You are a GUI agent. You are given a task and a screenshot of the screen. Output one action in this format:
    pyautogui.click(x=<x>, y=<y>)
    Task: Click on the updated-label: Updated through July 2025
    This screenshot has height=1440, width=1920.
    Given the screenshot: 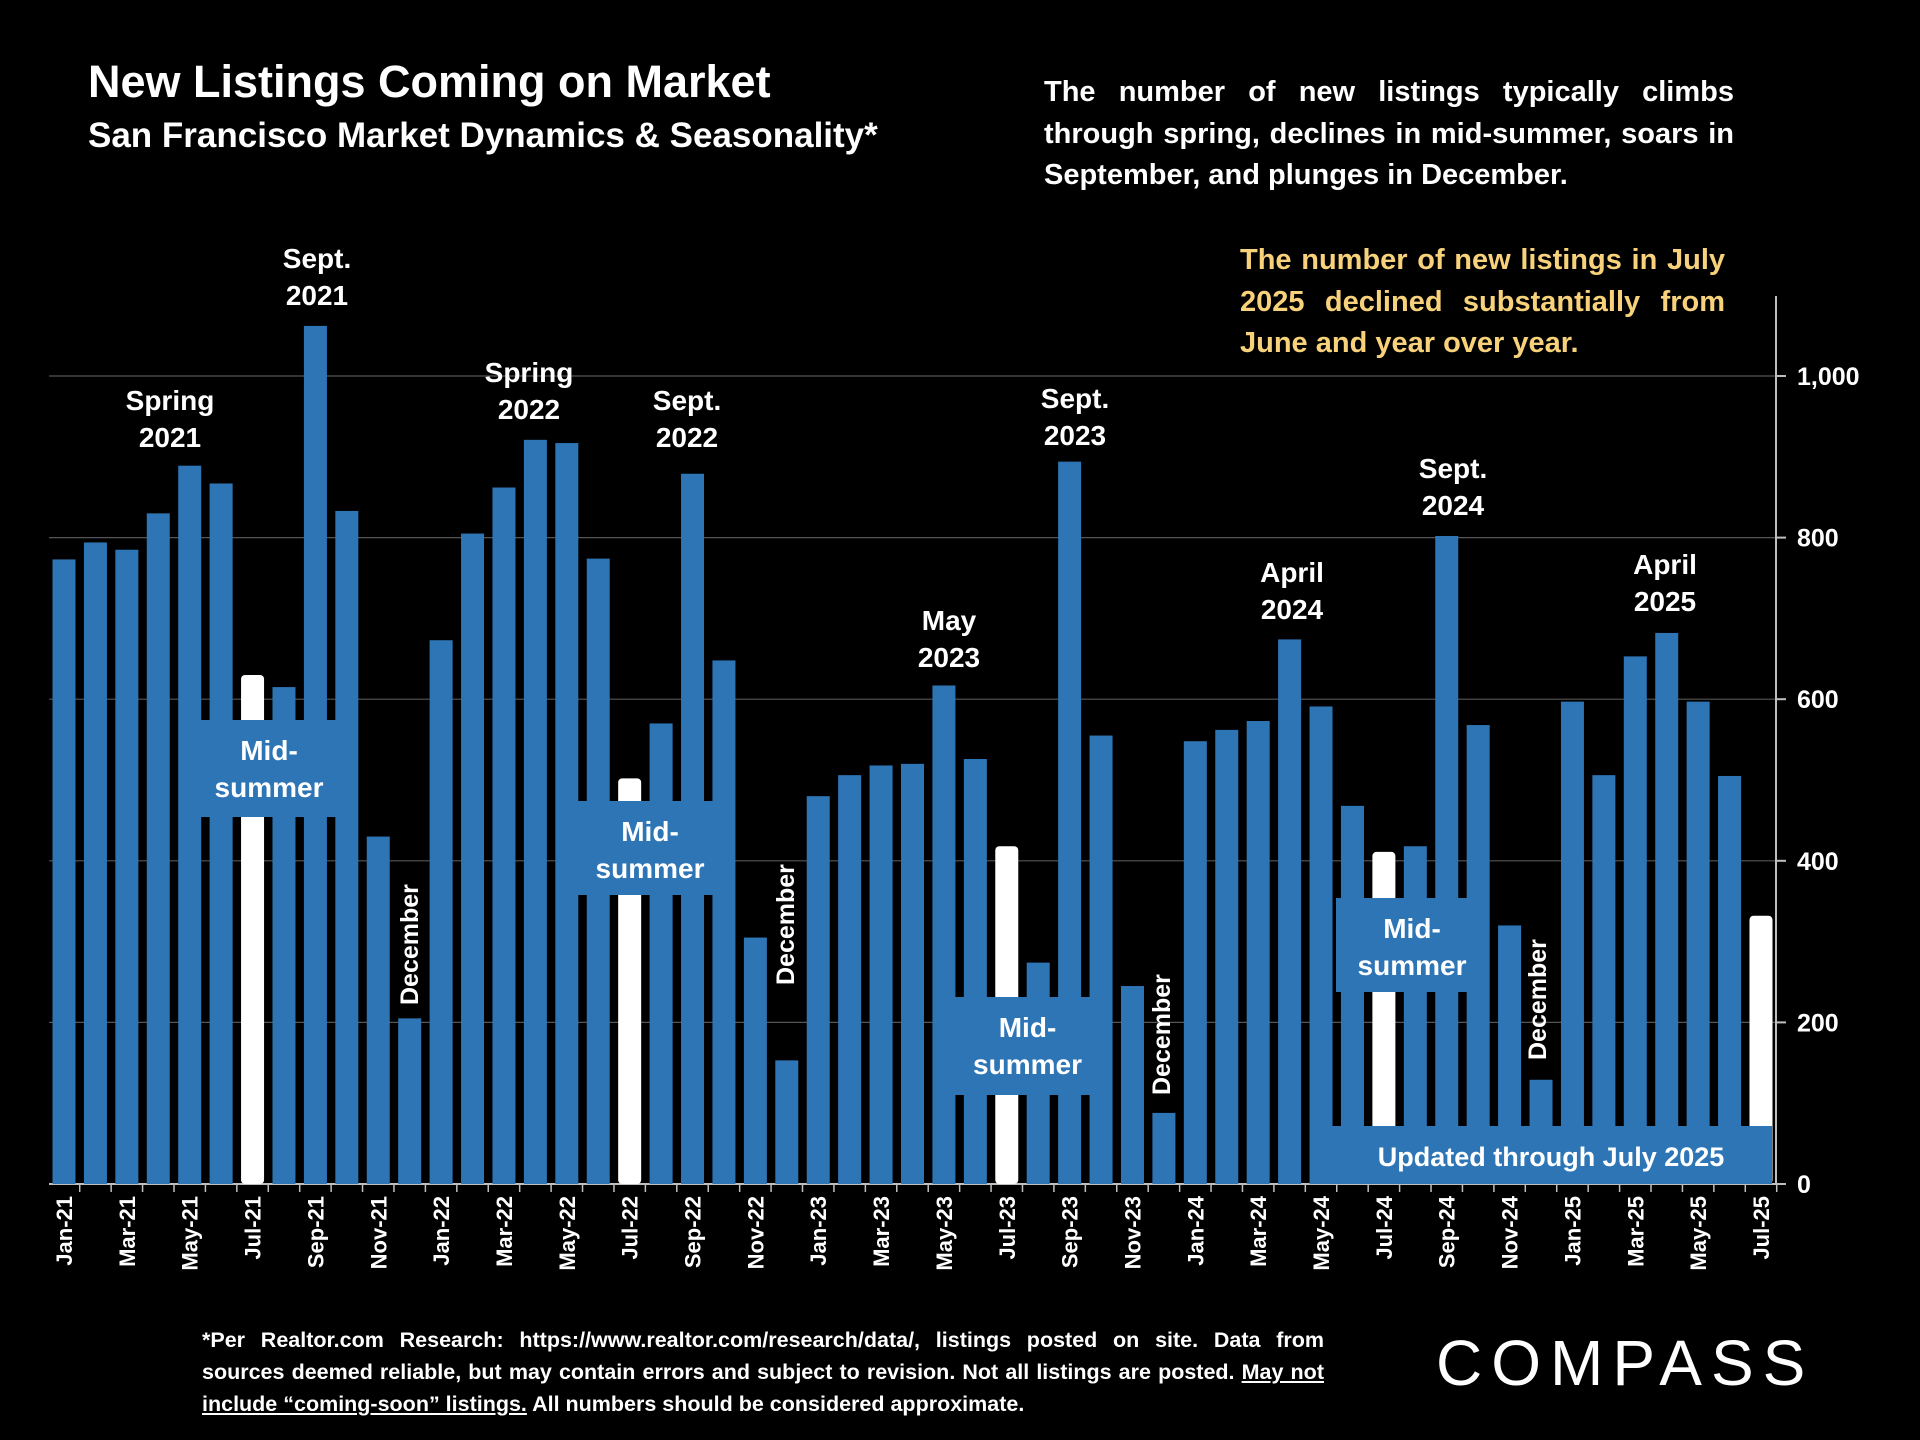 What is the action you would take?
    pyautogui.click(x=1551, y=1157)
    